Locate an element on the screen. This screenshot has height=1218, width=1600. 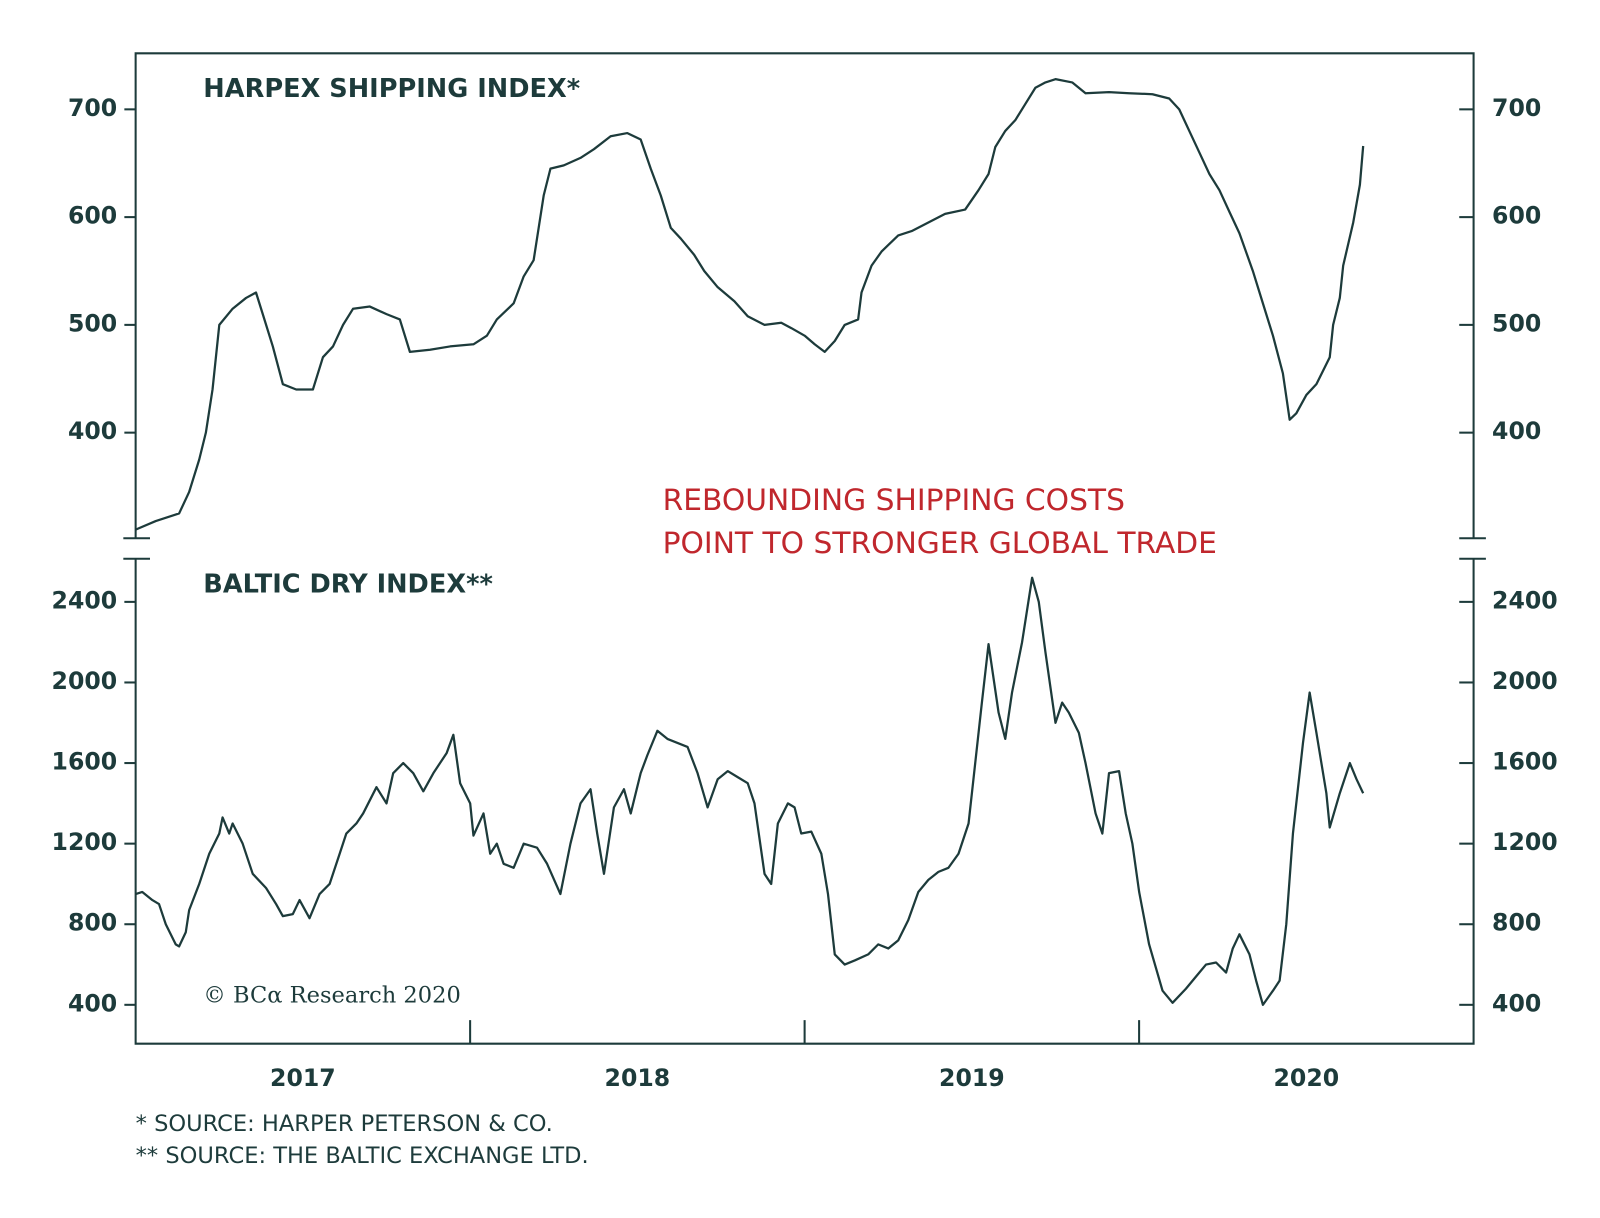
panel-title: HARPEX SHIPPING INDEX* is located at coordinates (391, 89).